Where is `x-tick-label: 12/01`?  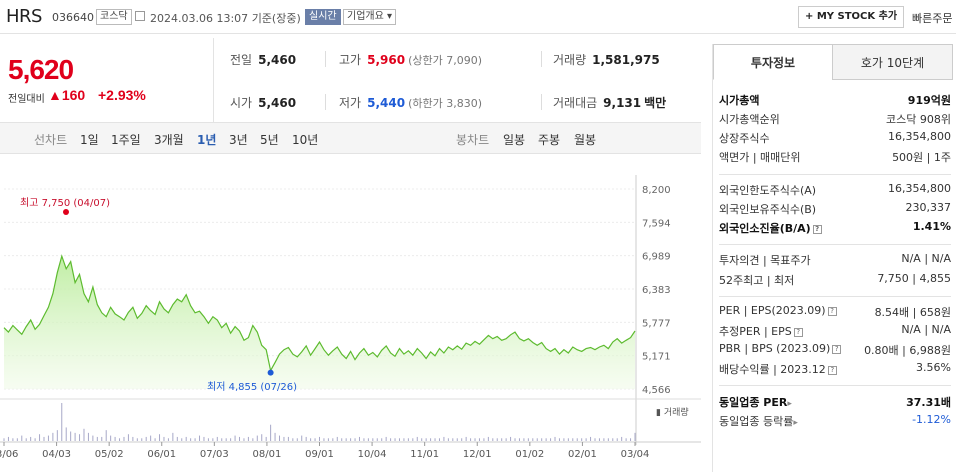
x-tick-label: 12/01 is located at coordinates (477, 454).